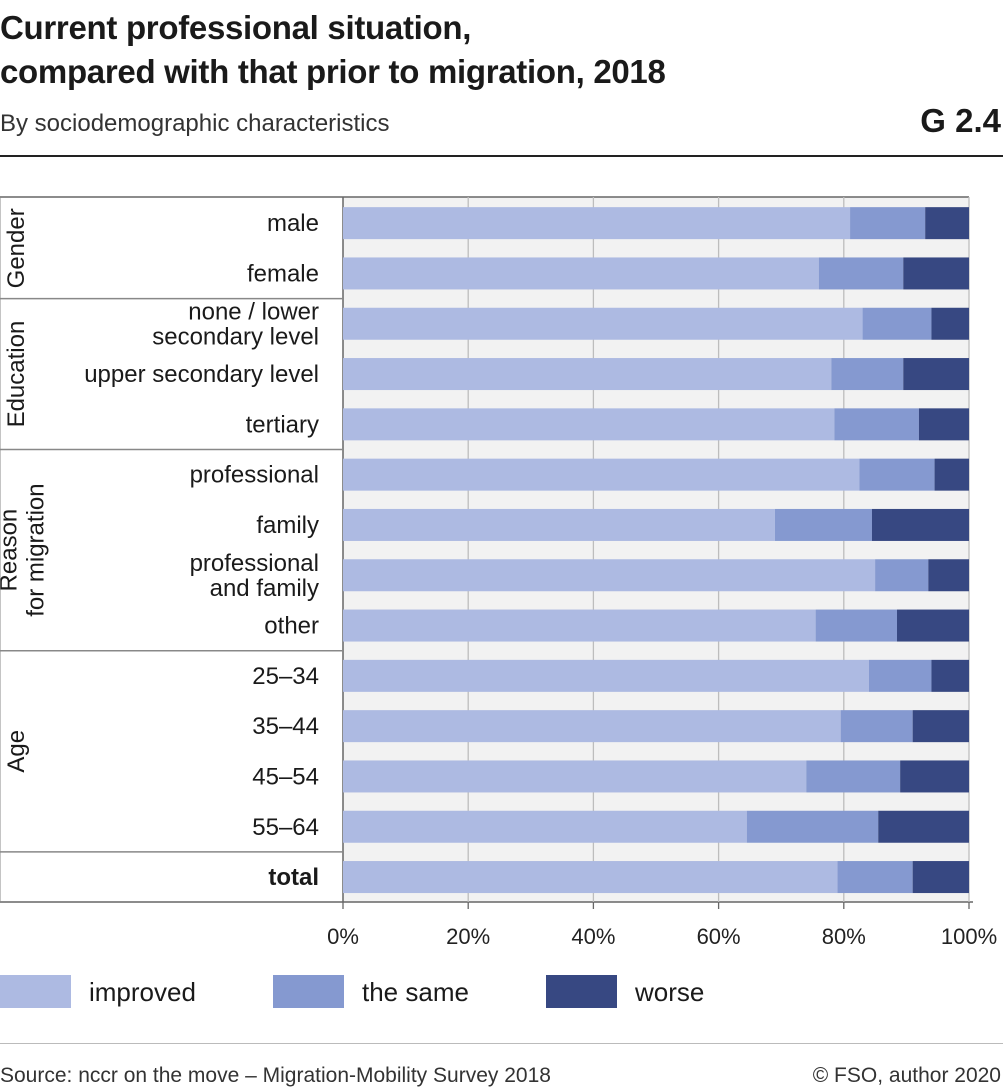  What do you see at coordinates (587, 374) in the screenshot?
I see `bar-improved-upper-secondary-level` at bounding box center [587, 374].